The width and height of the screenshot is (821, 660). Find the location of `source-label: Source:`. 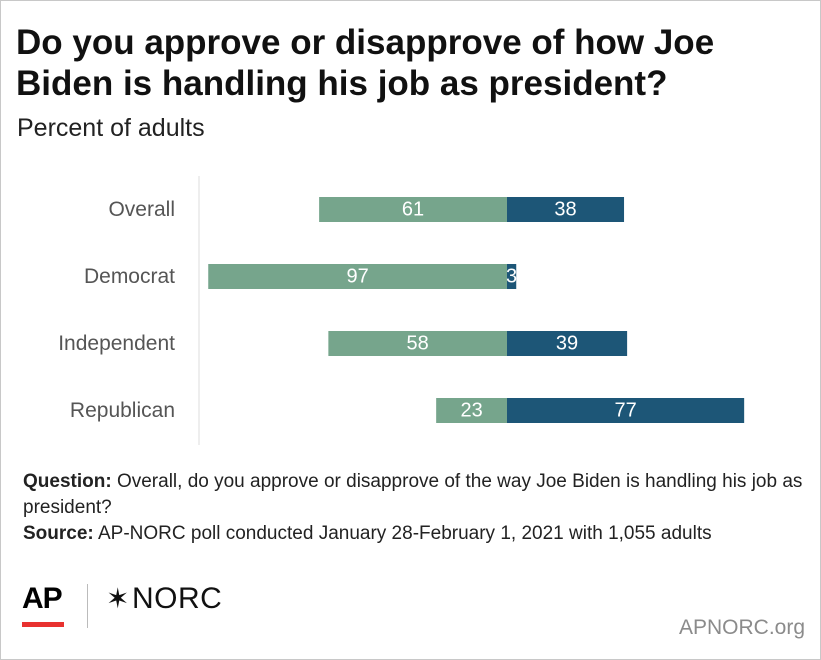

source-label: Source: is located at coordinates (58, 533).